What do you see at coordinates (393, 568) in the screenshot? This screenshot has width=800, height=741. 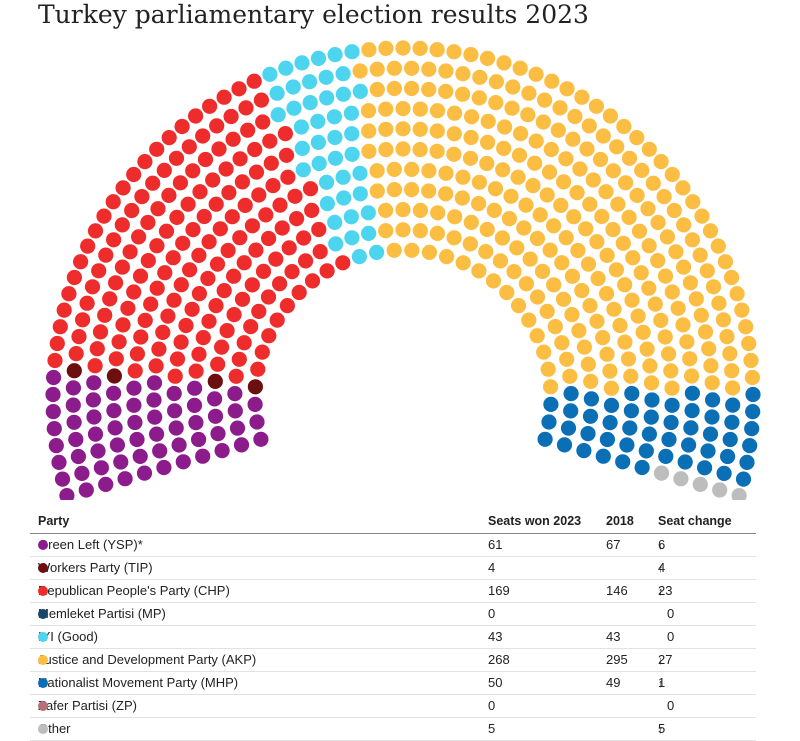 I see `table-row: Workers Party (TIP) 4 ↑ 4` at bounding box center [393, 568].